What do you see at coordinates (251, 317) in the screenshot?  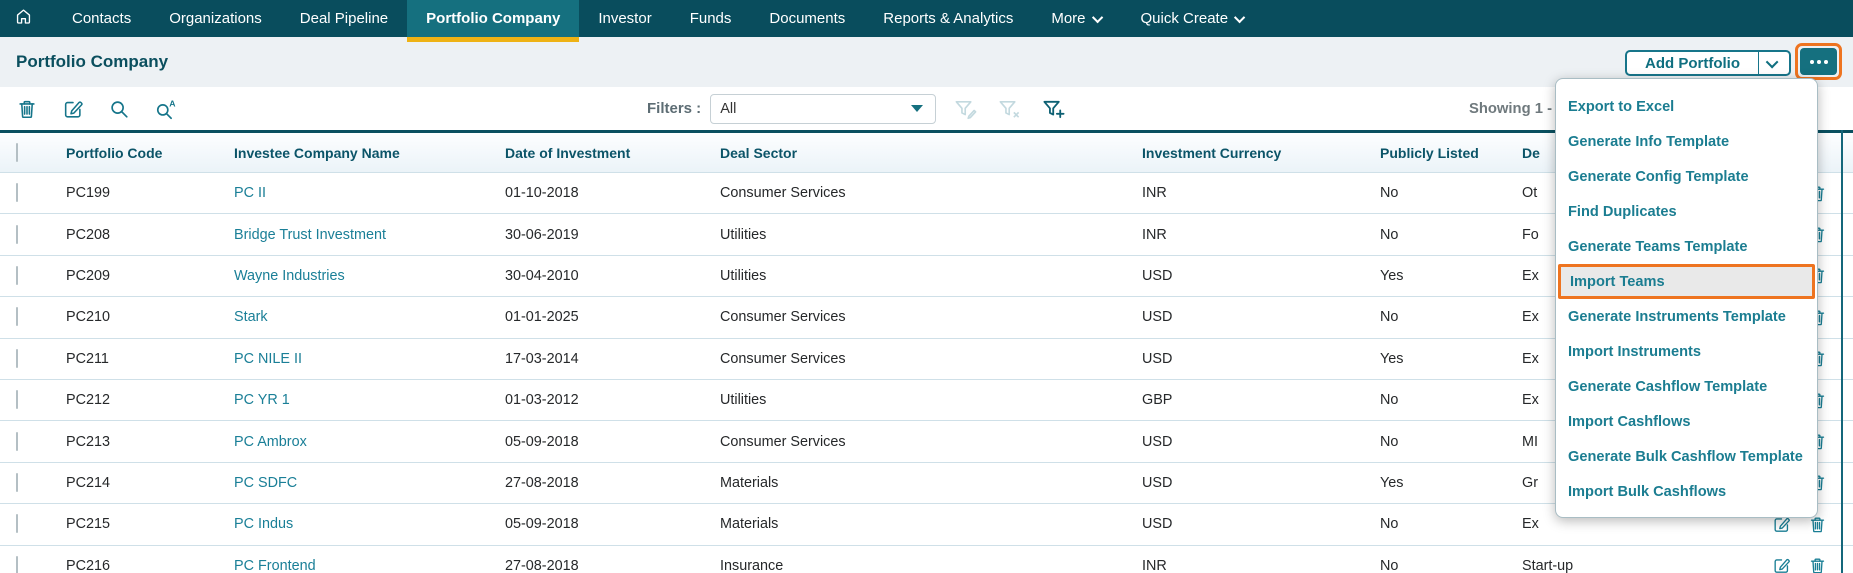 I see `investee-company-link: Stark` at bounding box center [251, 317].